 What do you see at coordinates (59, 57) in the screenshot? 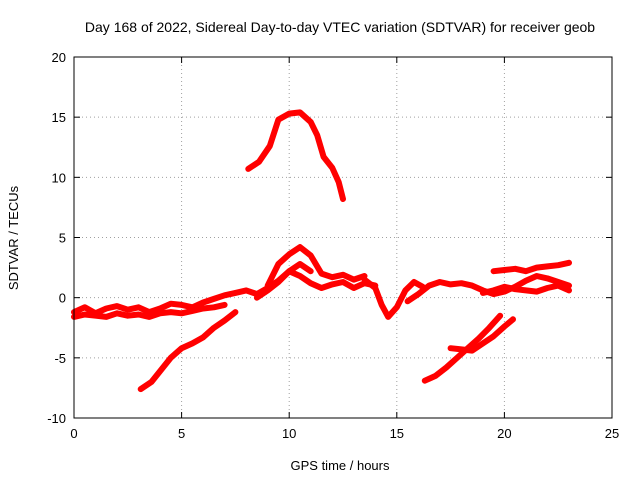
I see `y-tick-label: 20` at bounding box center [59, 57].